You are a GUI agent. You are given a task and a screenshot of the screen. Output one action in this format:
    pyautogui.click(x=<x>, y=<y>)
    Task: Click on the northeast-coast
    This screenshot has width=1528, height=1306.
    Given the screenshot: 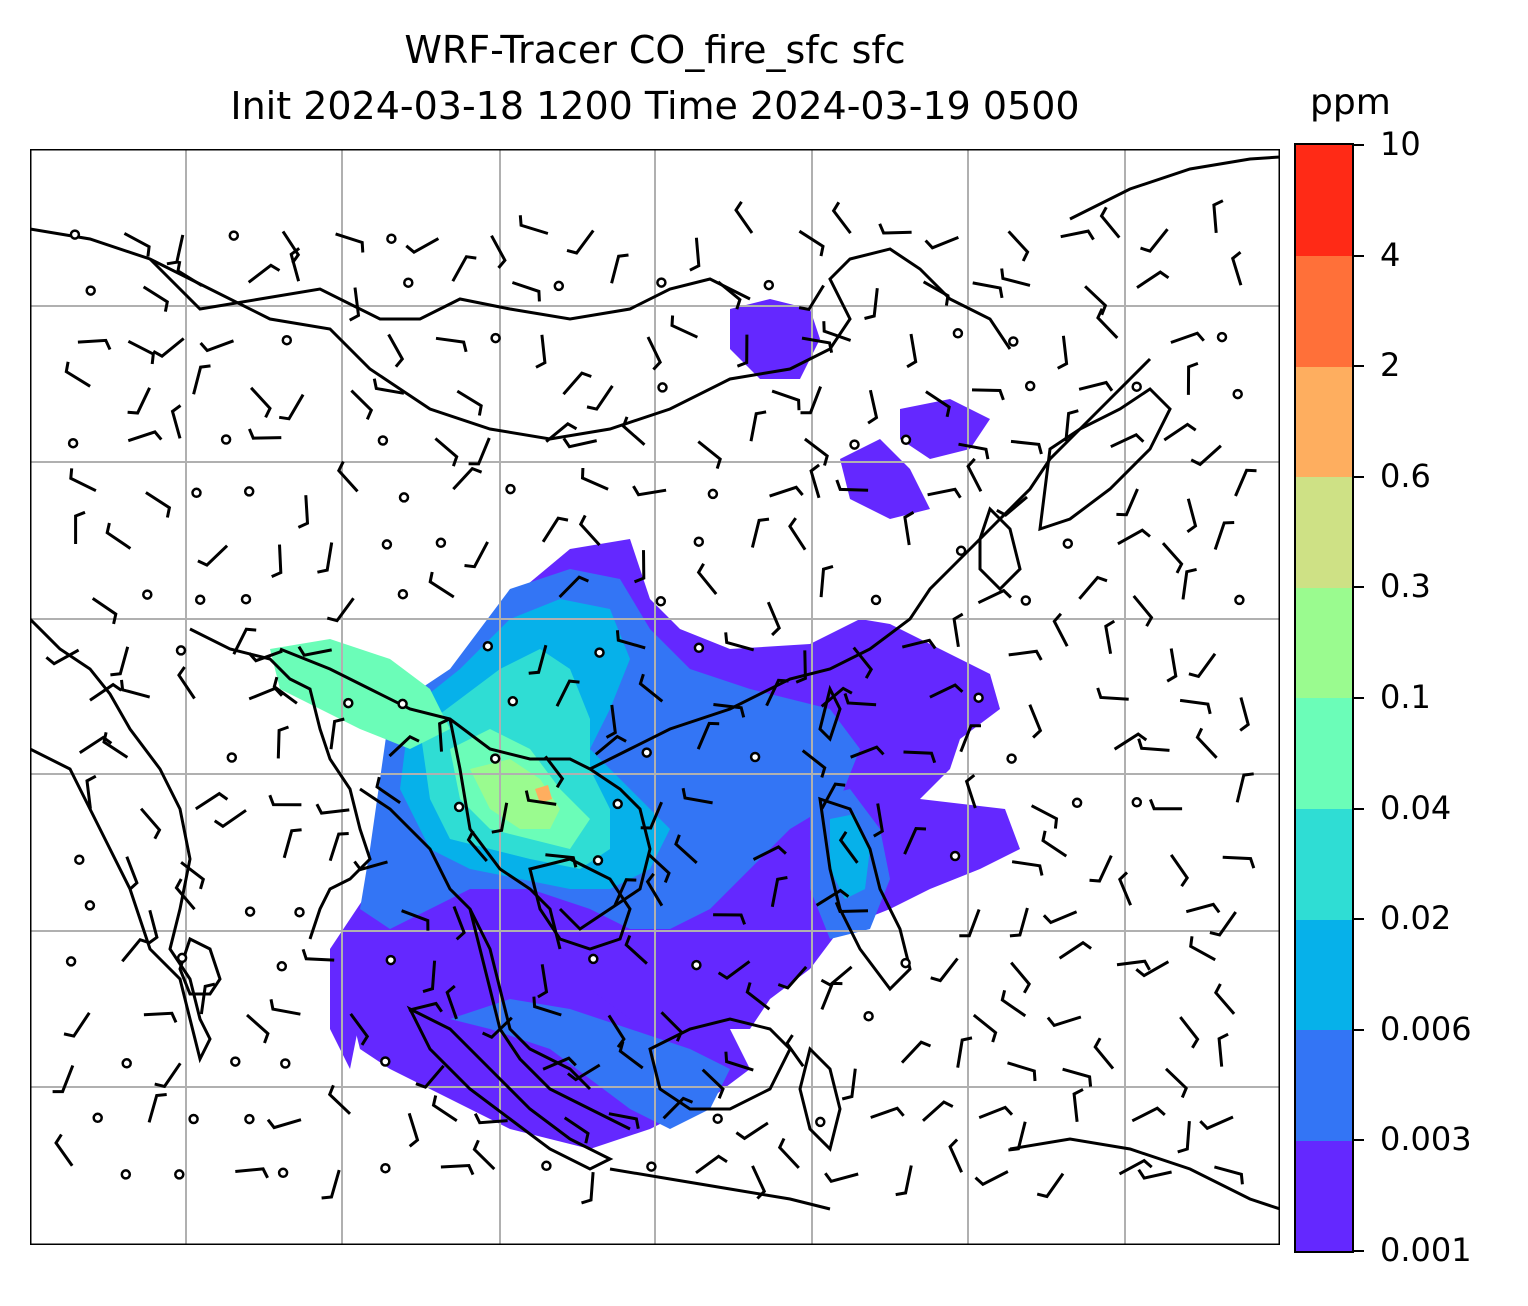 What is the action you would take?
    pyautogui.click(x=1174, y=188)
    